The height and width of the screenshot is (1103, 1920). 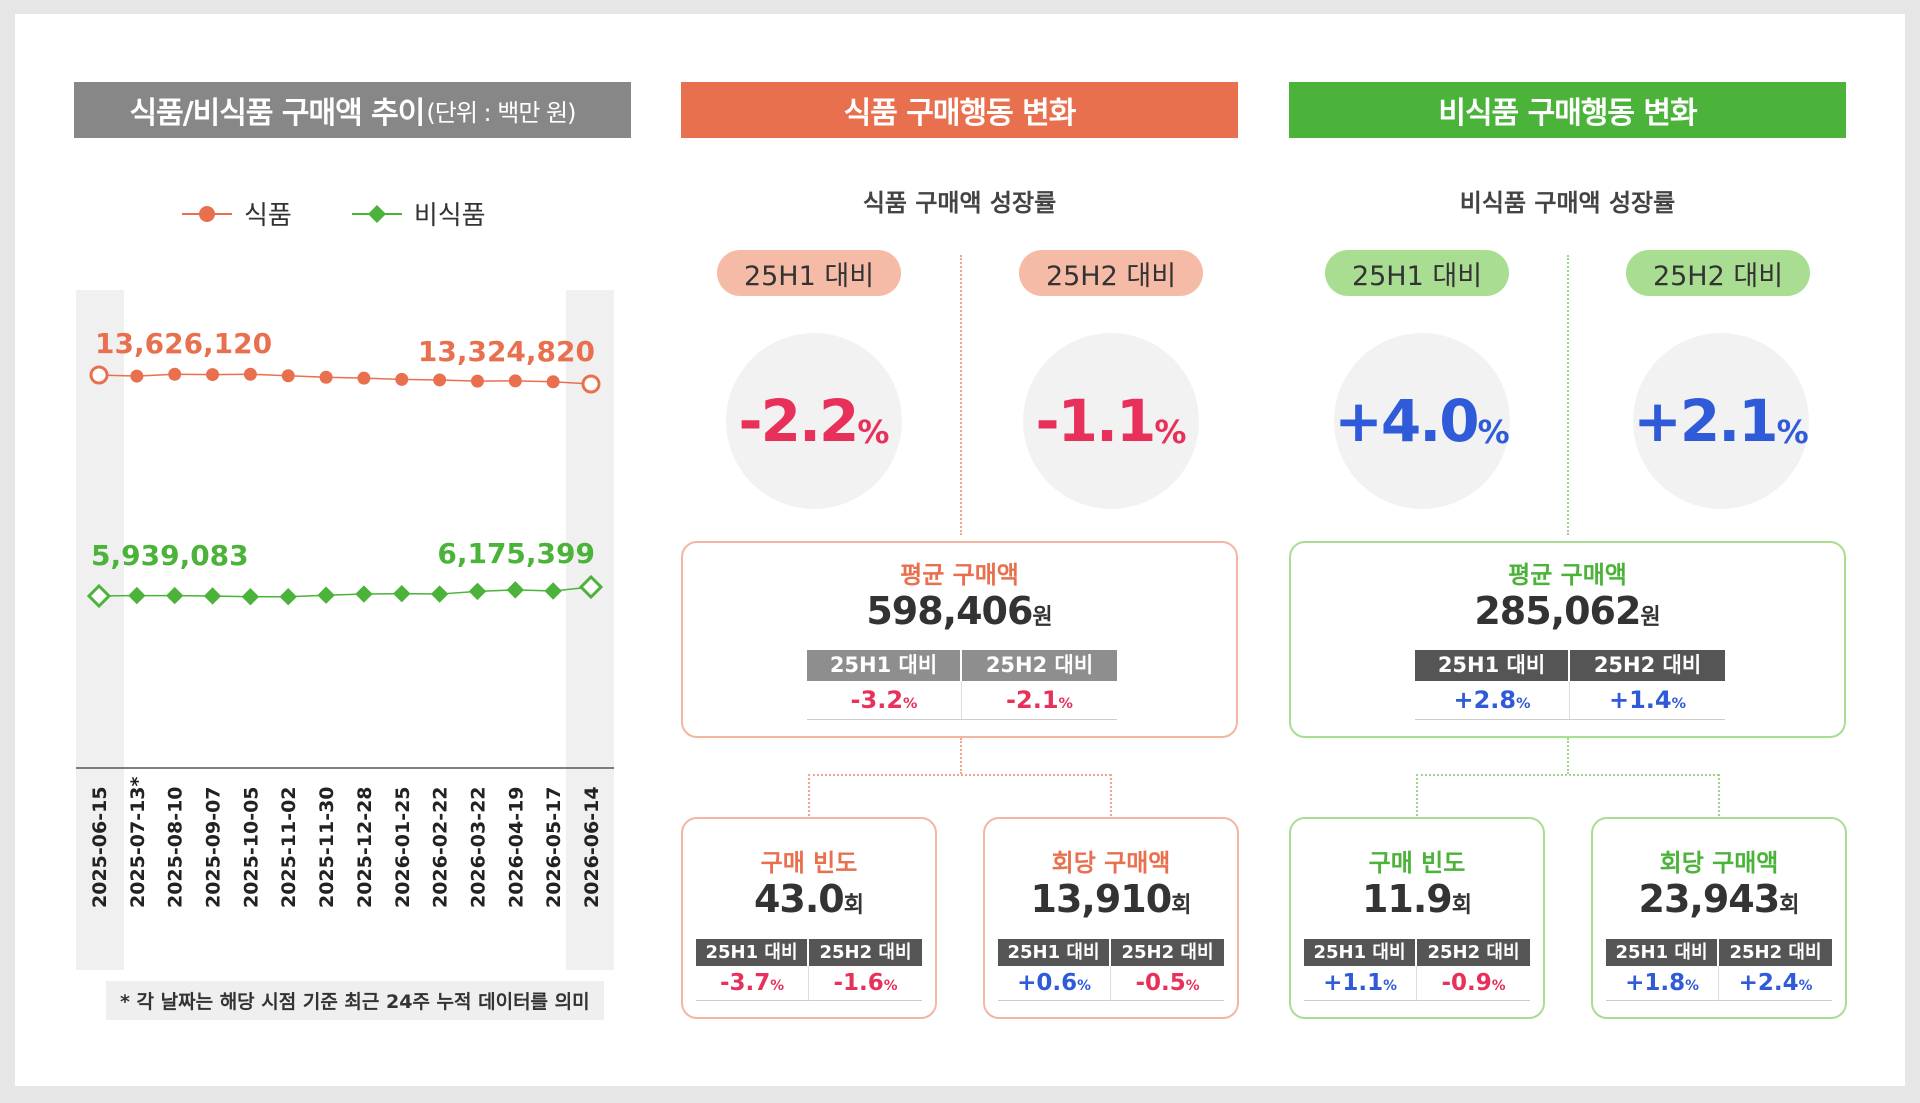 What do you see at coordinates (100, 847) in the screenshot?
I see `x-tick-label: 2025-06-15` at bounding box center [100, 847].